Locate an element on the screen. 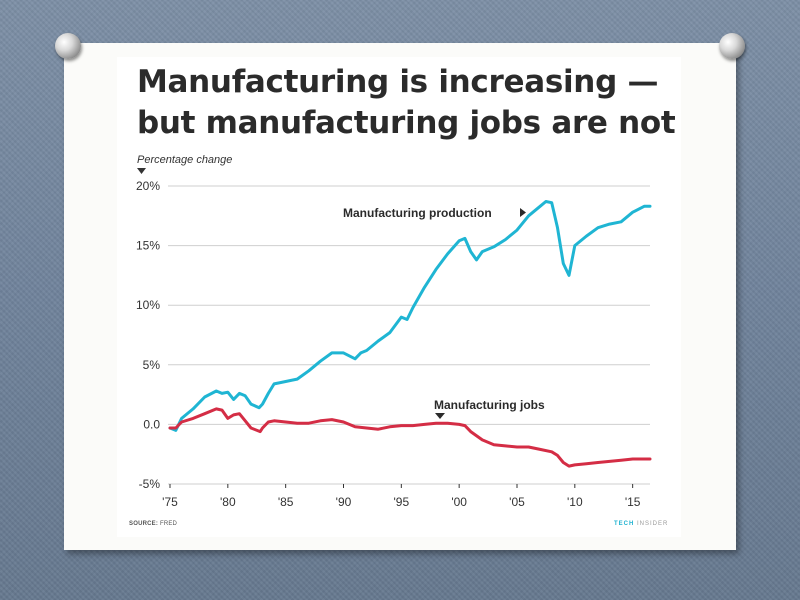 The image size is (800, 600). y-tick-label: 15% is located at coordinates (148, 246).